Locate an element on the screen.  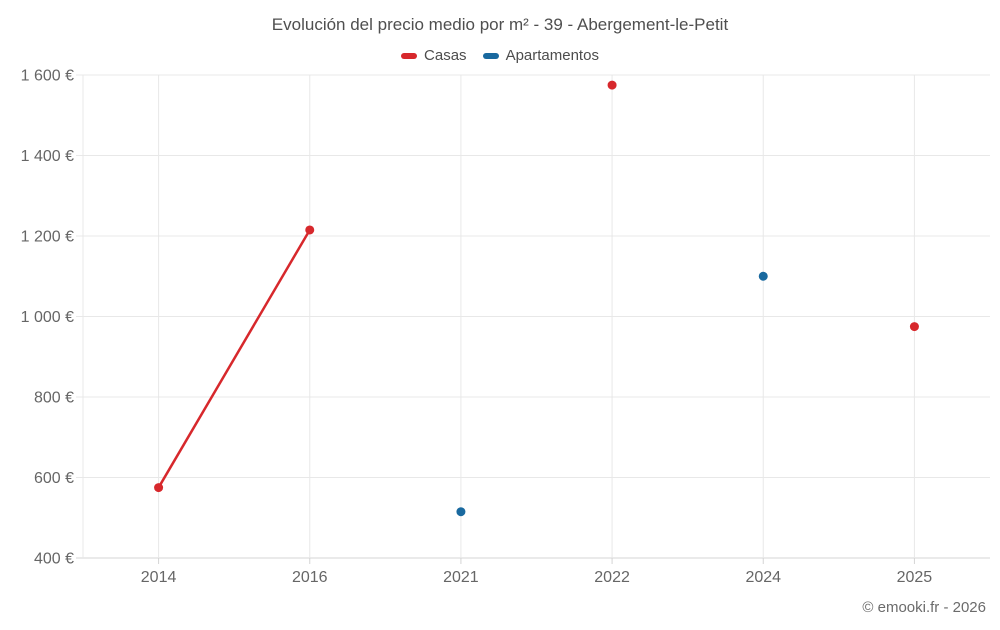
x-axis-tick-label: 2022 is located at coordinates (612, 577).